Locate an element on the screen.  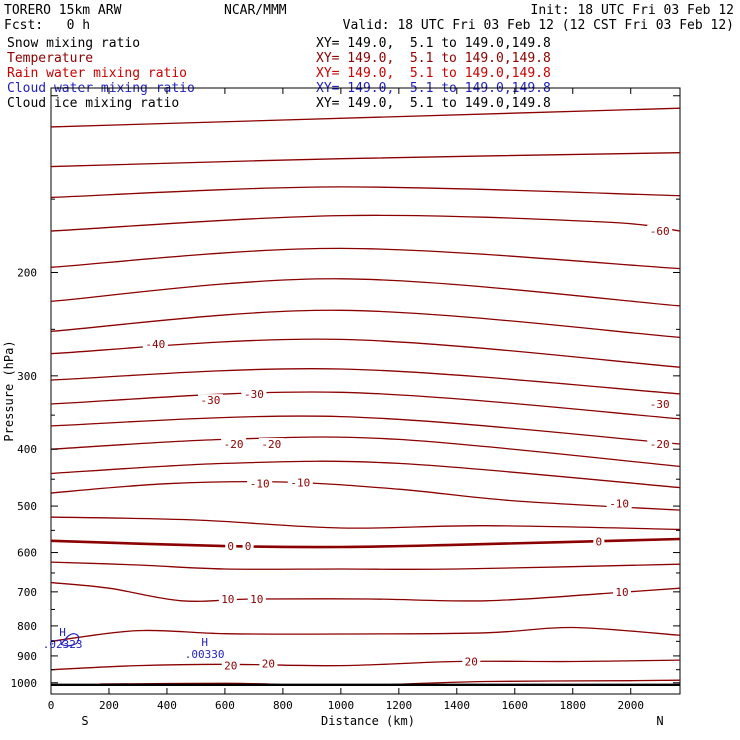
legend-label-temperature: Temperature is located at coordinates (50, 58).